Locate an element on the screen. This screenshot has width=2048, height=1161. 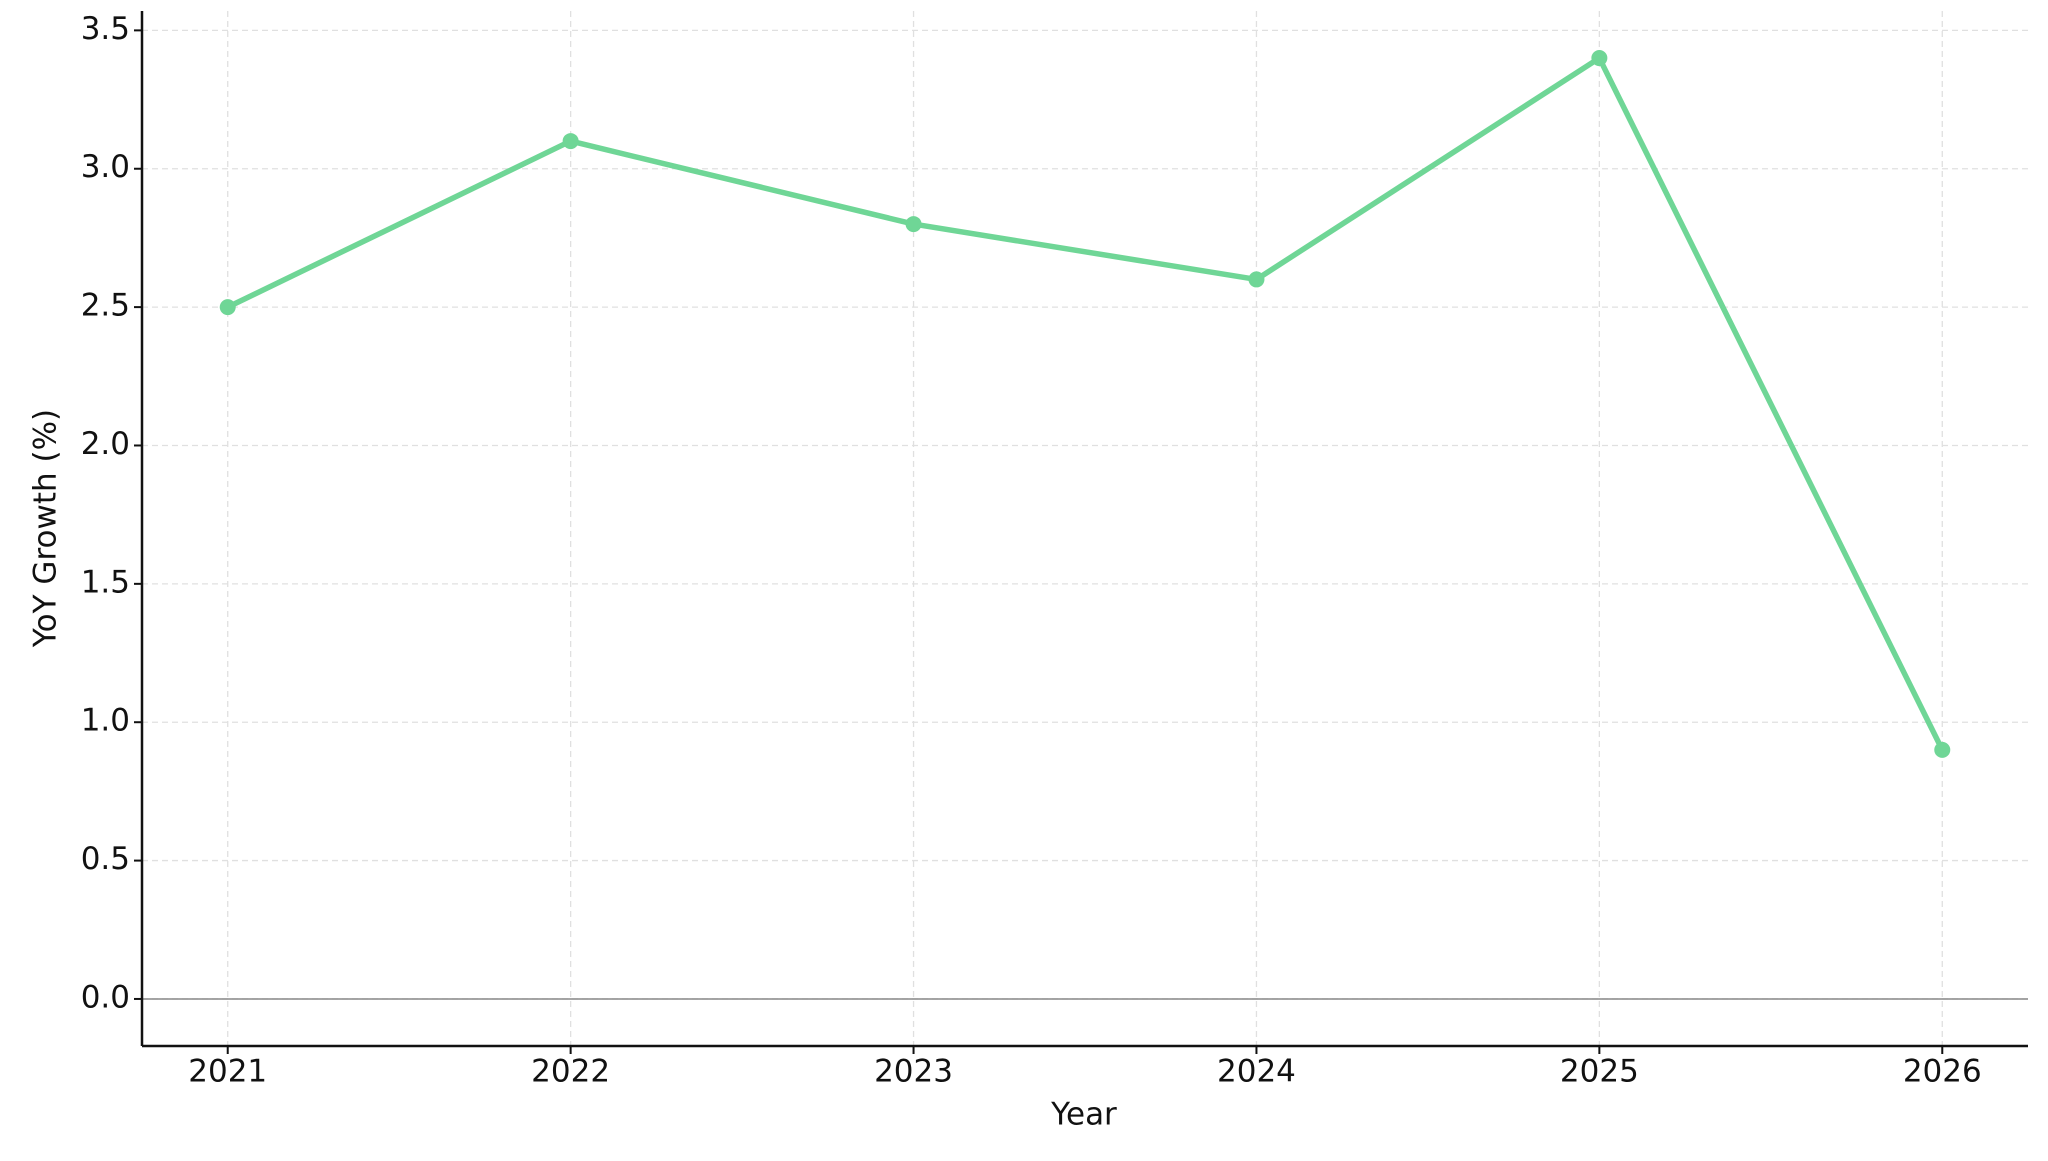
y-tick-label: 2.0 is located at coordinates (105, 444).